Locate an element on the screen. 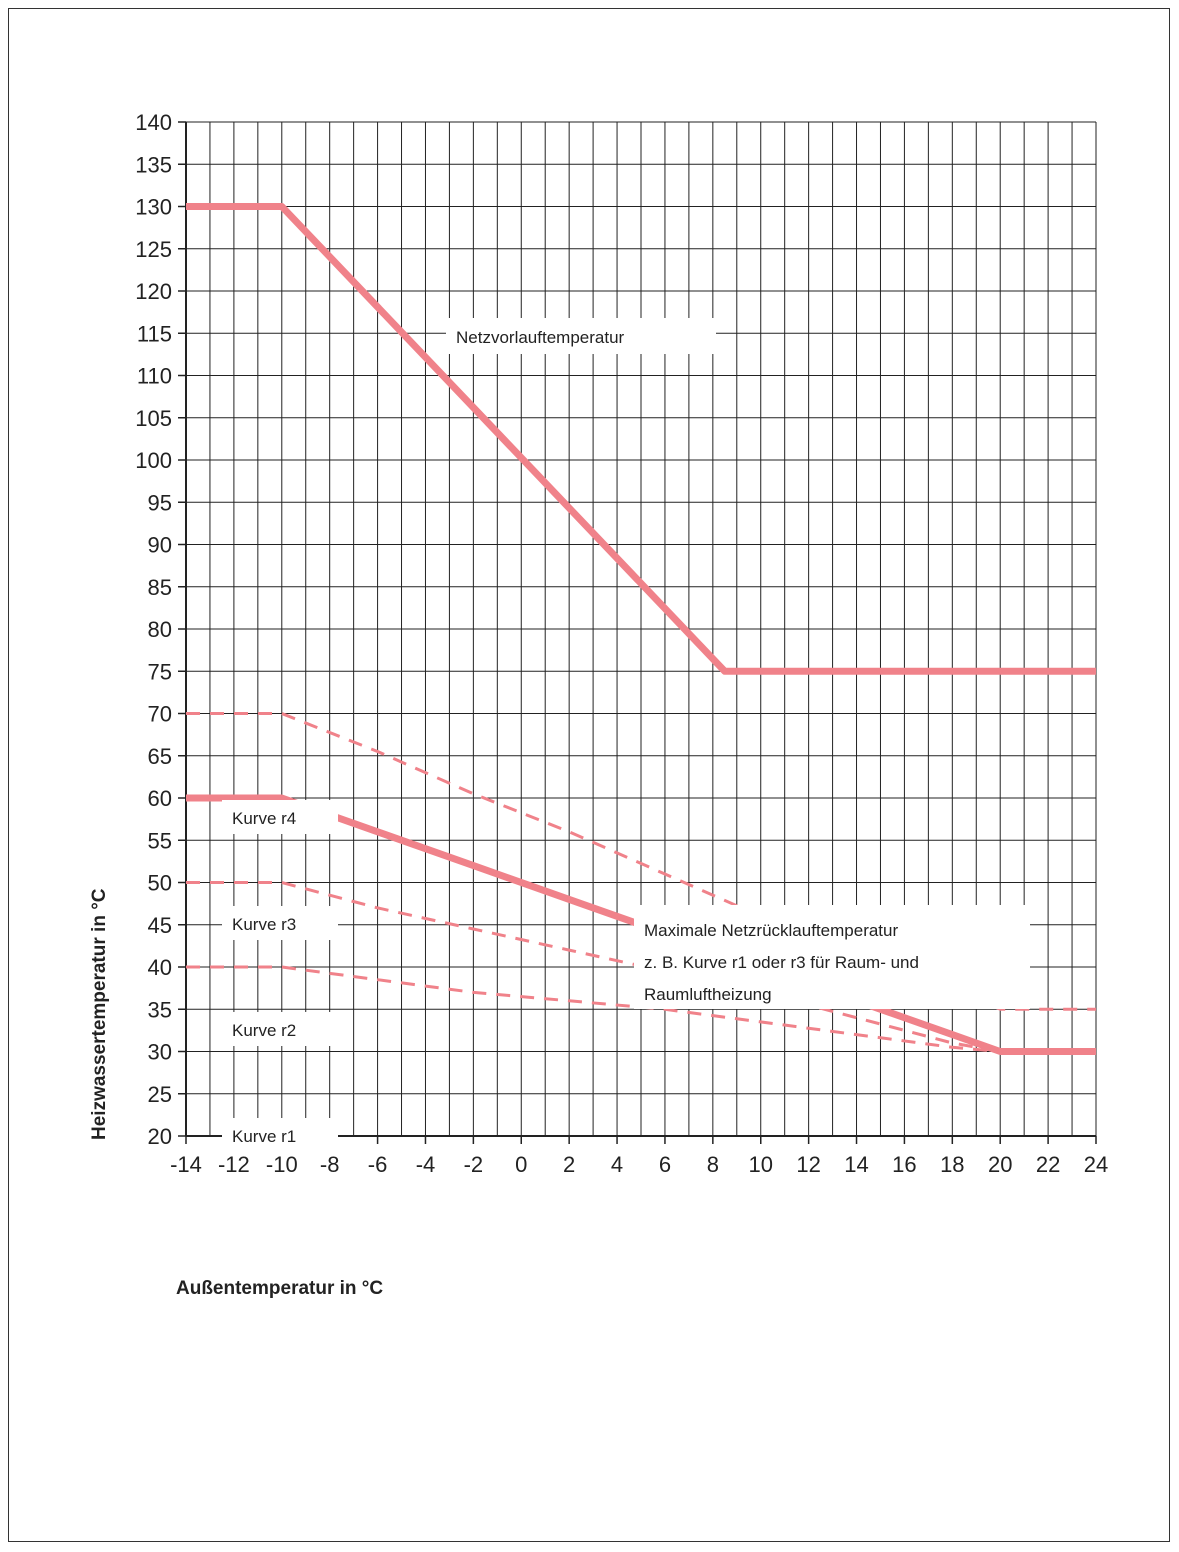 Image resolution: width=1179 pixels, height=1552 pixels. x-tick-label: 22 is located at coordinates (1048, 1164).